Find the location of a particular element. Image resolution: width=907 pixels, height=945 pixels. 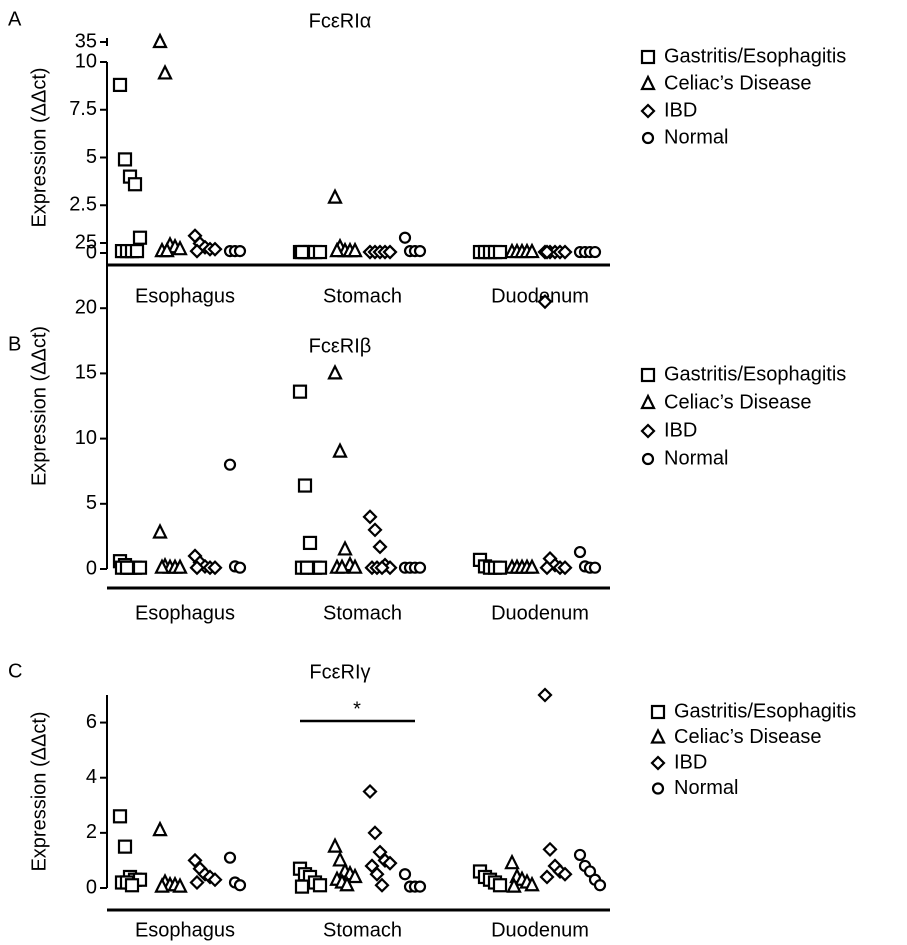

x-tick-label: Duodenum is located at coordinates (540, 296).